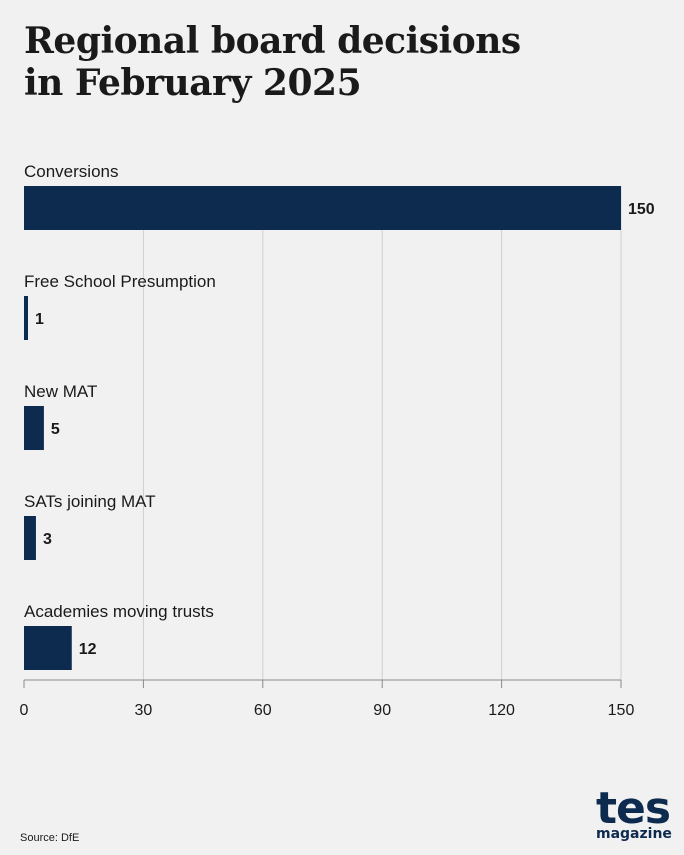 The width and height of the screenshot is (684, 855). What do you see at coordinates (119, 611) in the screenshot?
I see `category-label: Academies moving trusts` at bounding box center [119, 611].